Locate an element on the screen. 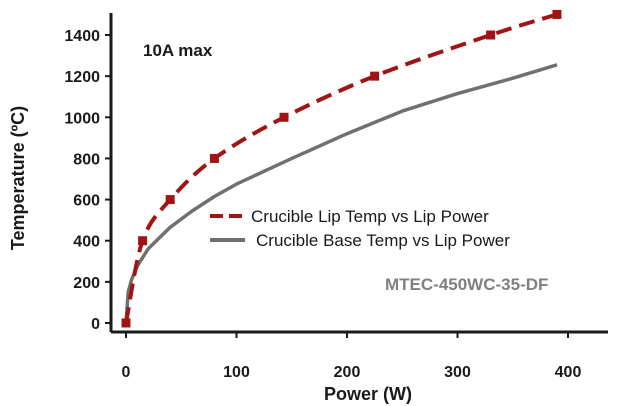 This screenshot has width=623, height=406. x-axis-title: Power (W) is located at coordinates (368, 394).